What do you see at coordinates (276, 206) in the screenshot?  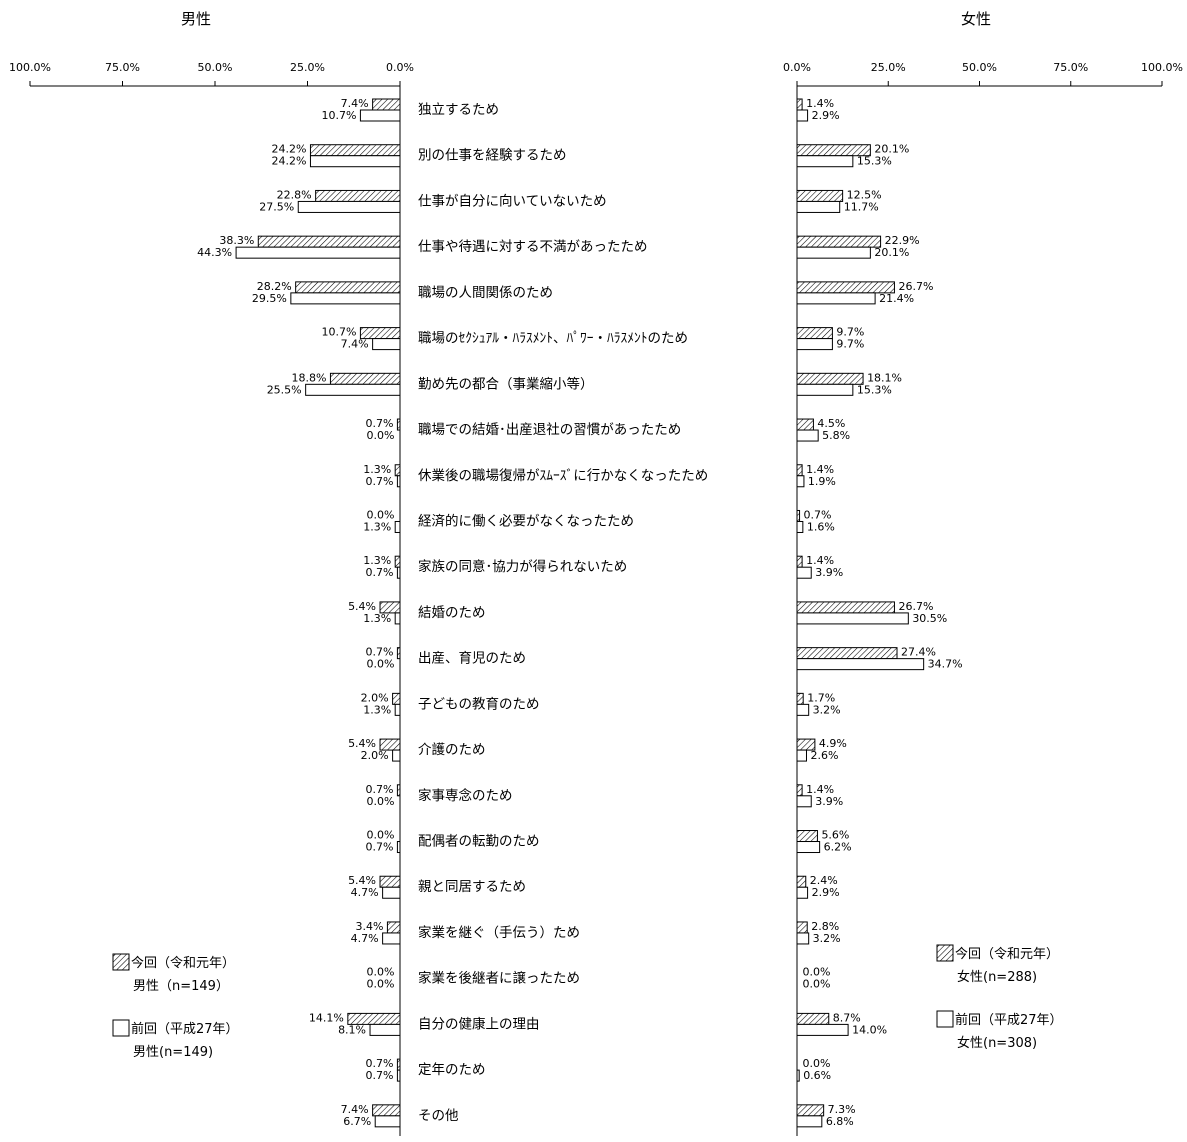 I see `value-label-previous: 27.5%` at bounding box center [276, 206].